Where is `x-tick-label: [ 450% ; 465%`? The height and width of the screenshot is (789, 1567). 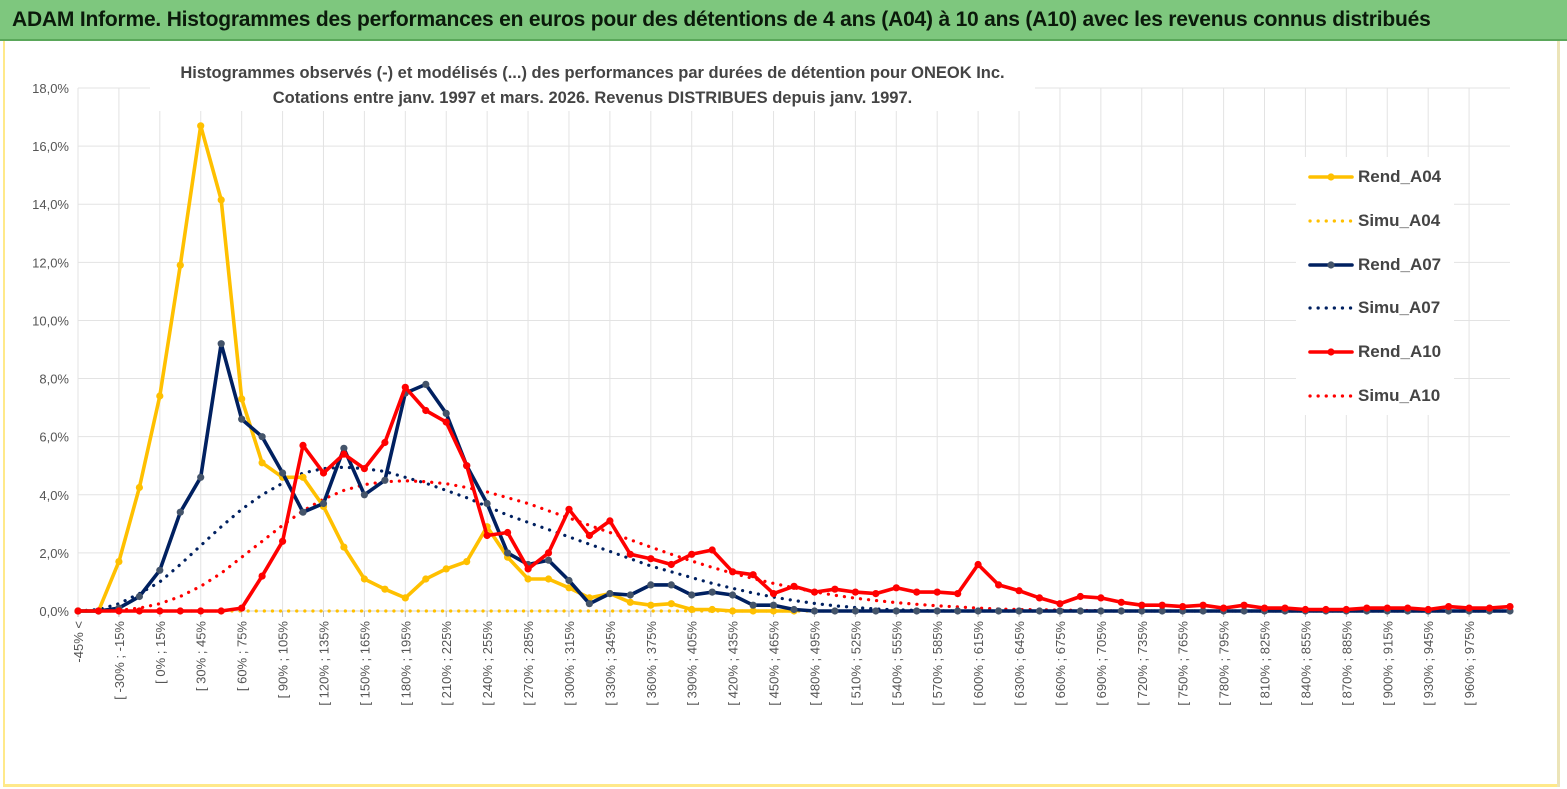 x-tick-label: [ 450% ; 465% is located at coordinates (774, 663).